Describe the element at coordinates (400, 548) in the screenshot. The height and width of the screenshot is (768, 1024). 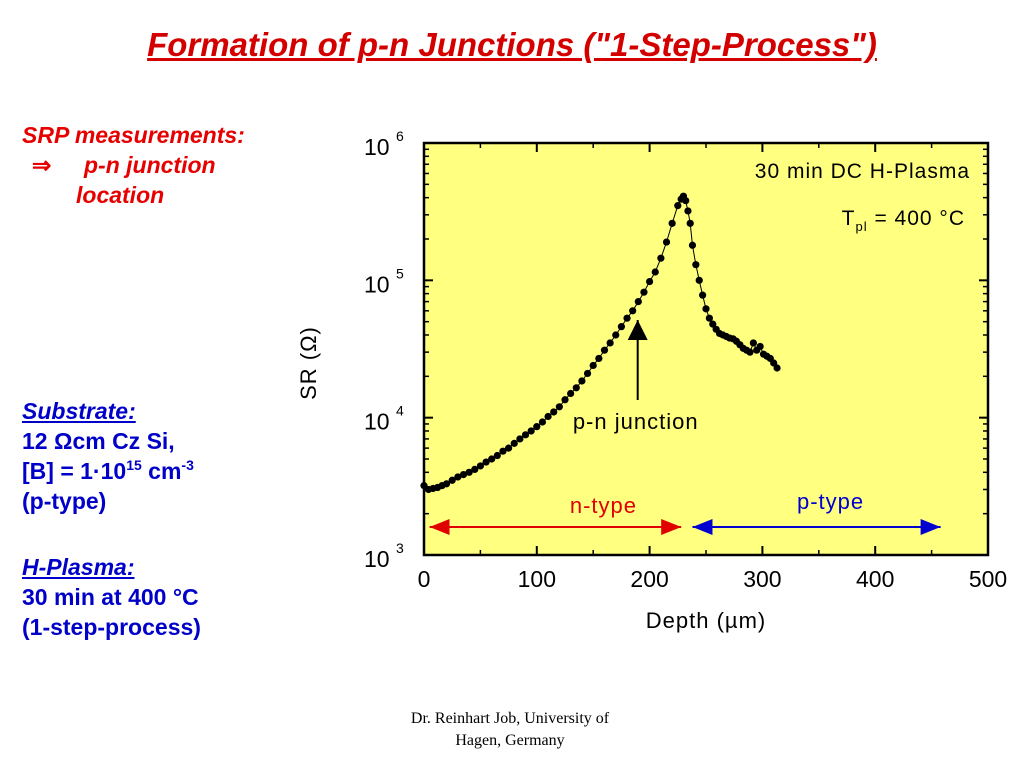
I see `y-tick-exponent: 3` at that location.